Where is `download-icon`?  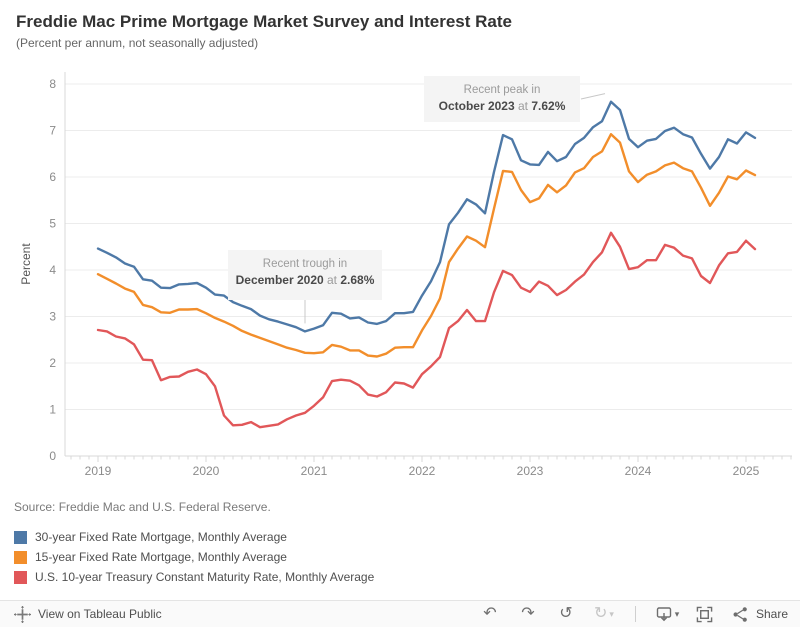
download-icon is located at coordinates (664, 614).